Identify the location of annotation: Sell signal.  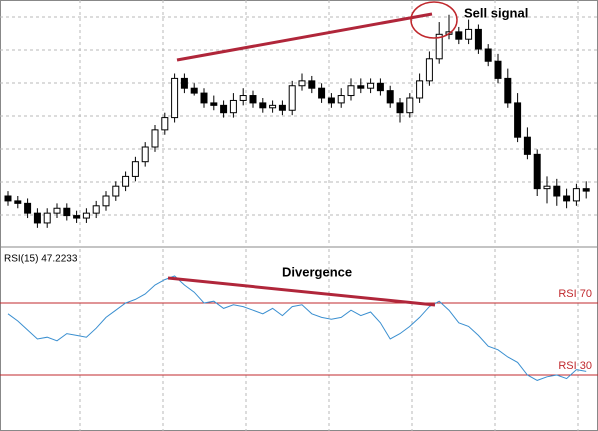
(496, 12).